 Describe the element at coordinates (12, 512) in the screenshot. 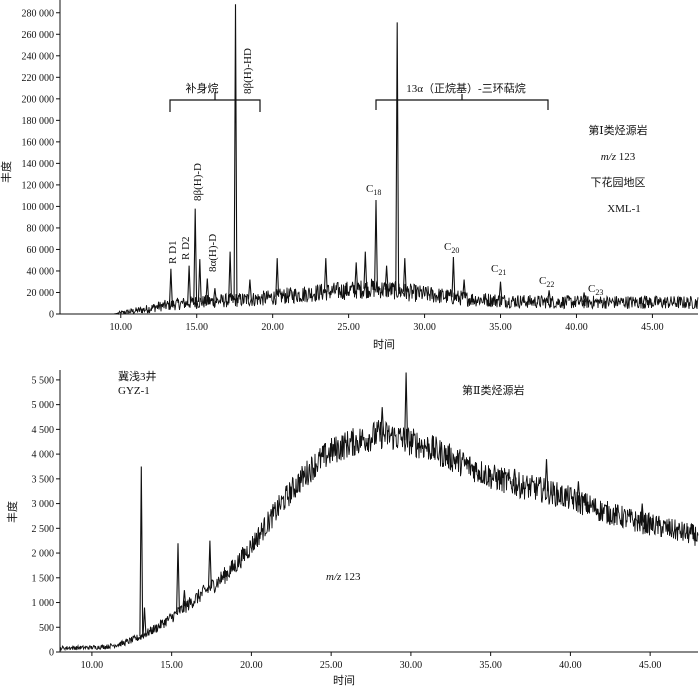

I see `bottom-y-axis-label: 丰度` at that location.